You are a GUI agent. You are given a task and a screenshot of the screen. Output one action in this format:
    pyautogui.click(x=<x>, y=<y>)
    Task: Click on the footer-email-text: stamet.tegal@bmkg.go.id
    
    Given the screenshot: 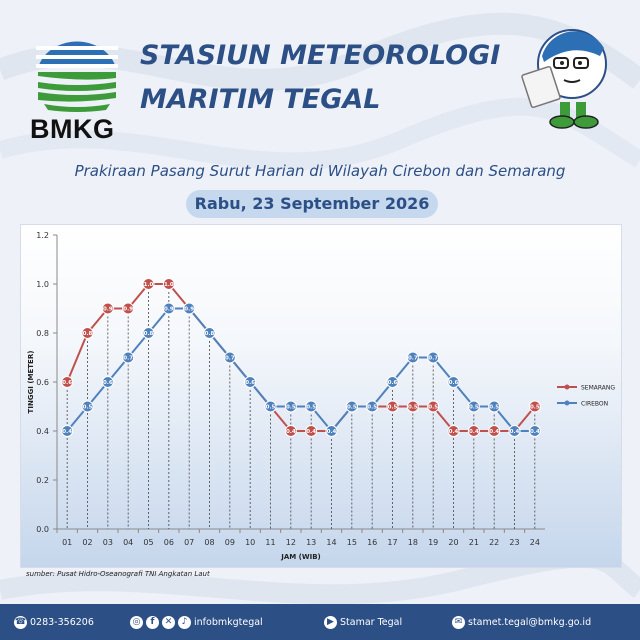 What is the action you would take?
    pyautogui.click(x=530, y=622)
    